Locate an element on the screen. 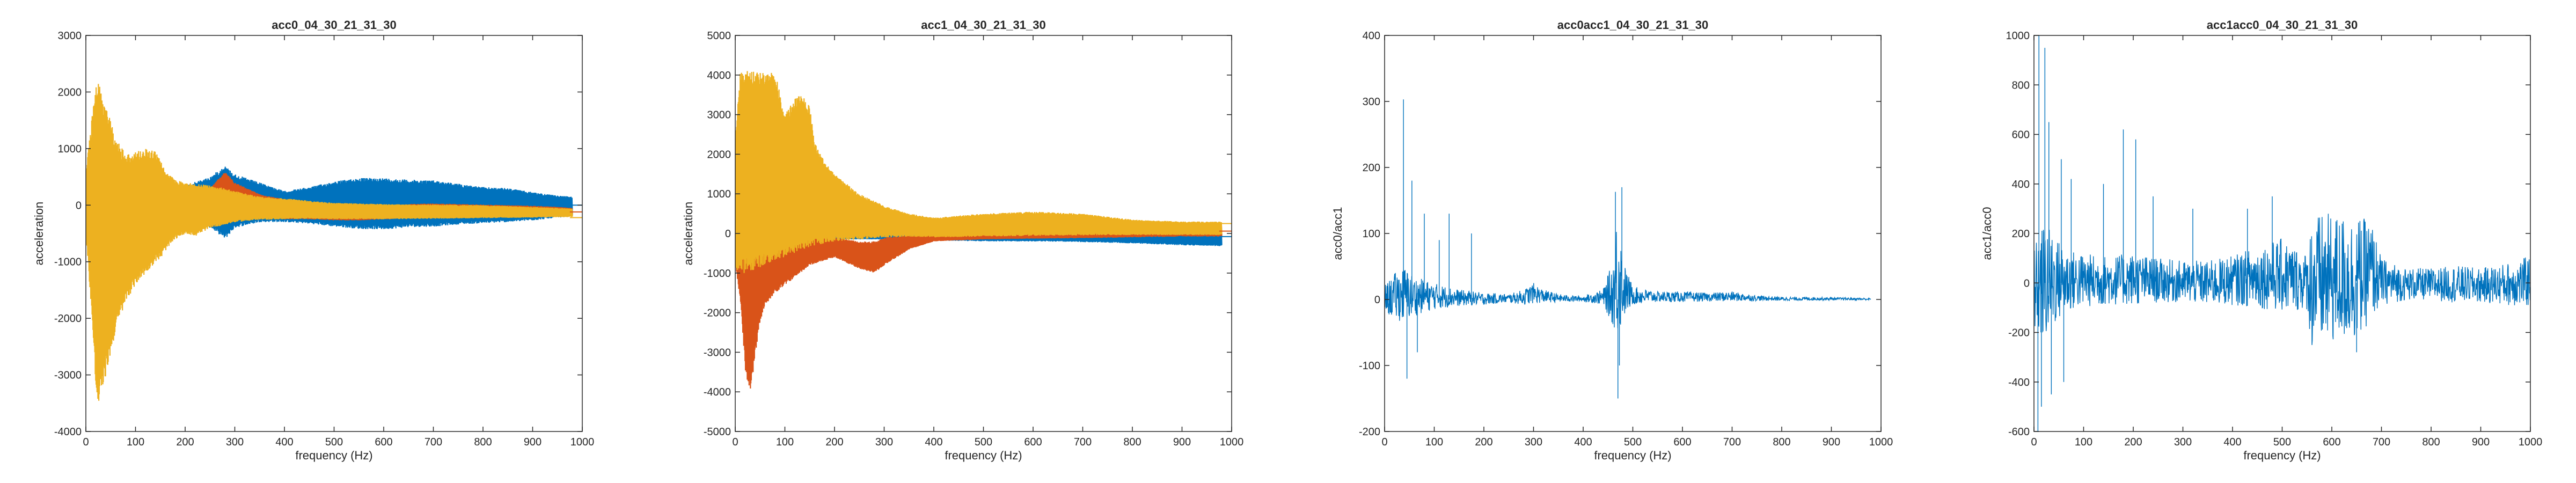 This screenshot has width=2576, height=483. y-tick-label: -5000 is located at coordinates (717, 432).